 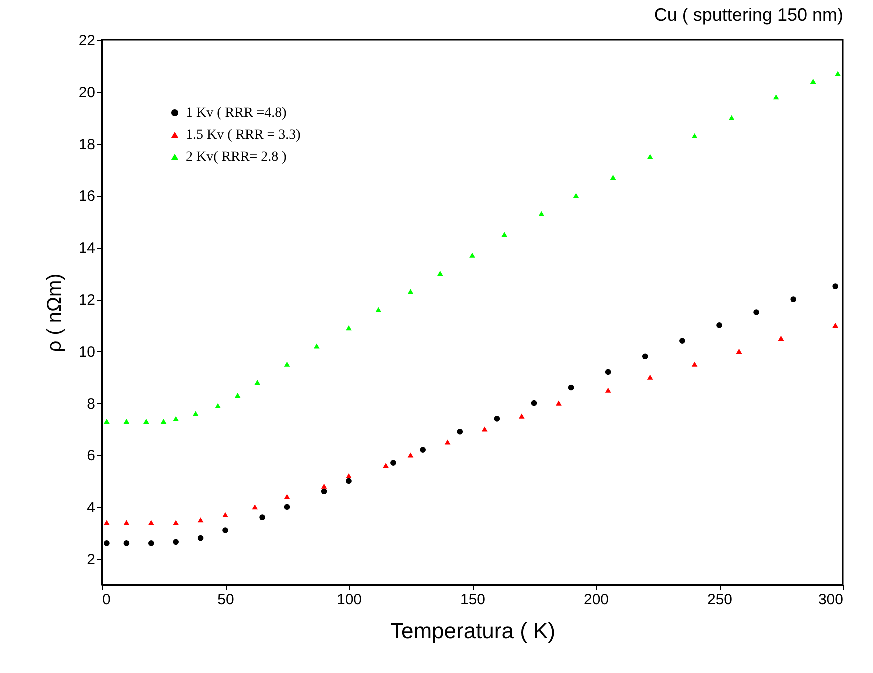 I want to click on y-axis-title: ρ ( nΩm), so click(x=55, y=313).